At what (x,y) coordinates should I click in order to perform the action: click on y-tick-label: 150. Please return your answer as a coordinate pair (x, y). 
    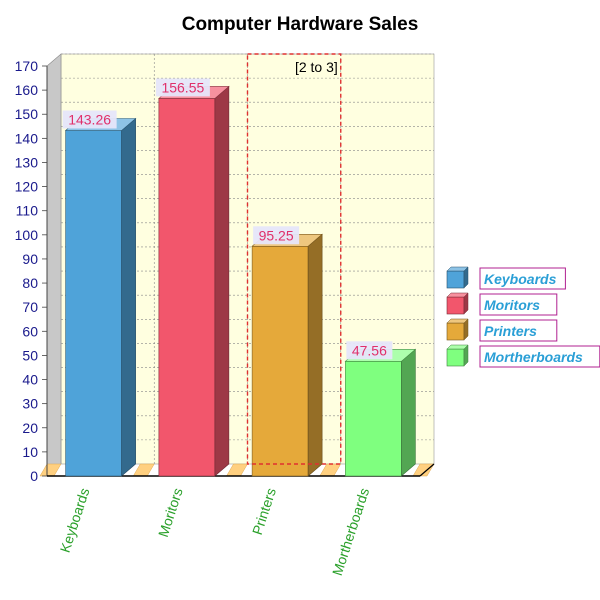
    Looking at the image, I should click on (27, 114).